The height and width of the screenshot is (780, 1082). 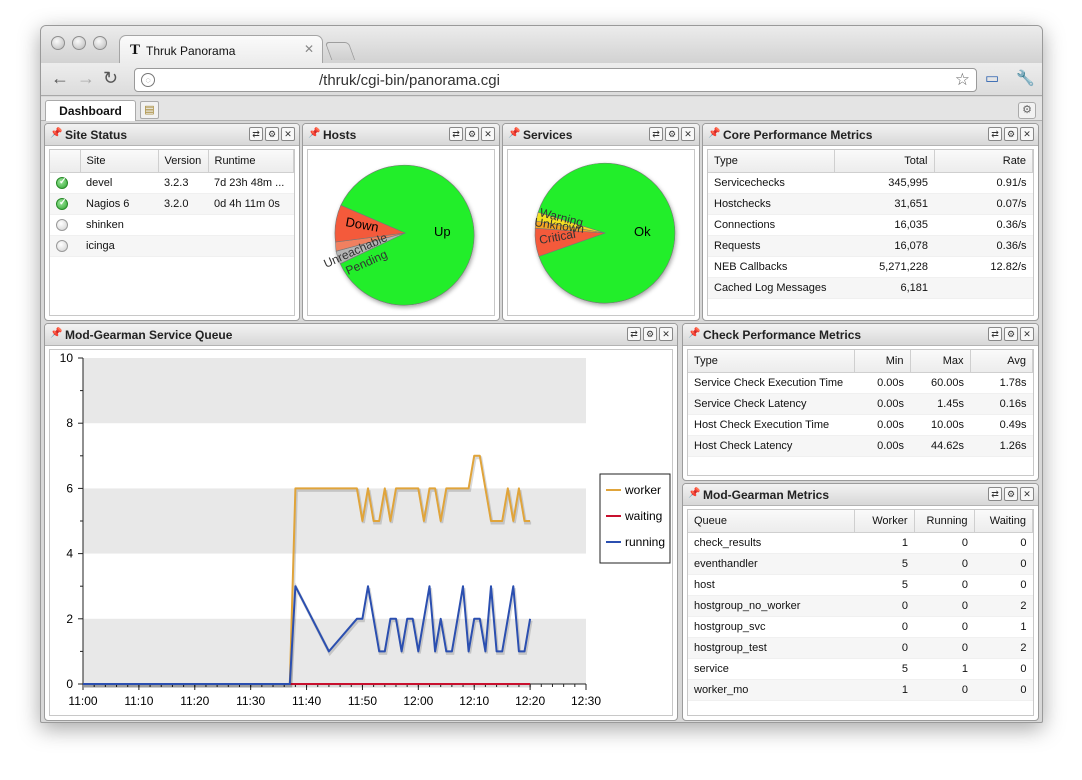 I want to click on table-row: Nagios 63.2.00d 4h 11m 0s, so click(x=172, y=204).